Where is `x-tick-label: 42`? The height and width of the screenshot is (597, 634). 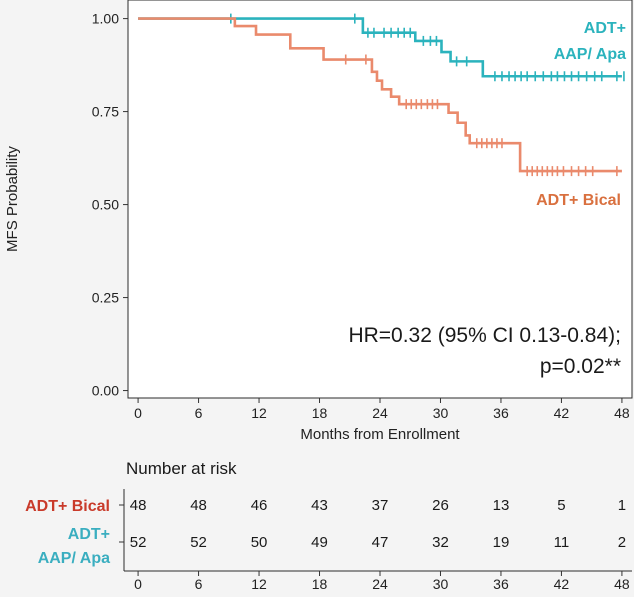 x-tick-label: 42 is located at coordinates (562, 413).